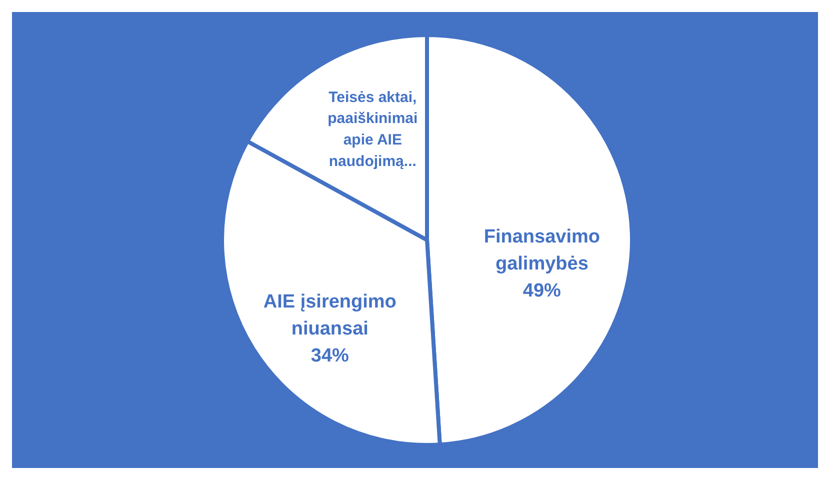  I want to click on slice-label: Finansavimo galimybės, so click(542, 250).